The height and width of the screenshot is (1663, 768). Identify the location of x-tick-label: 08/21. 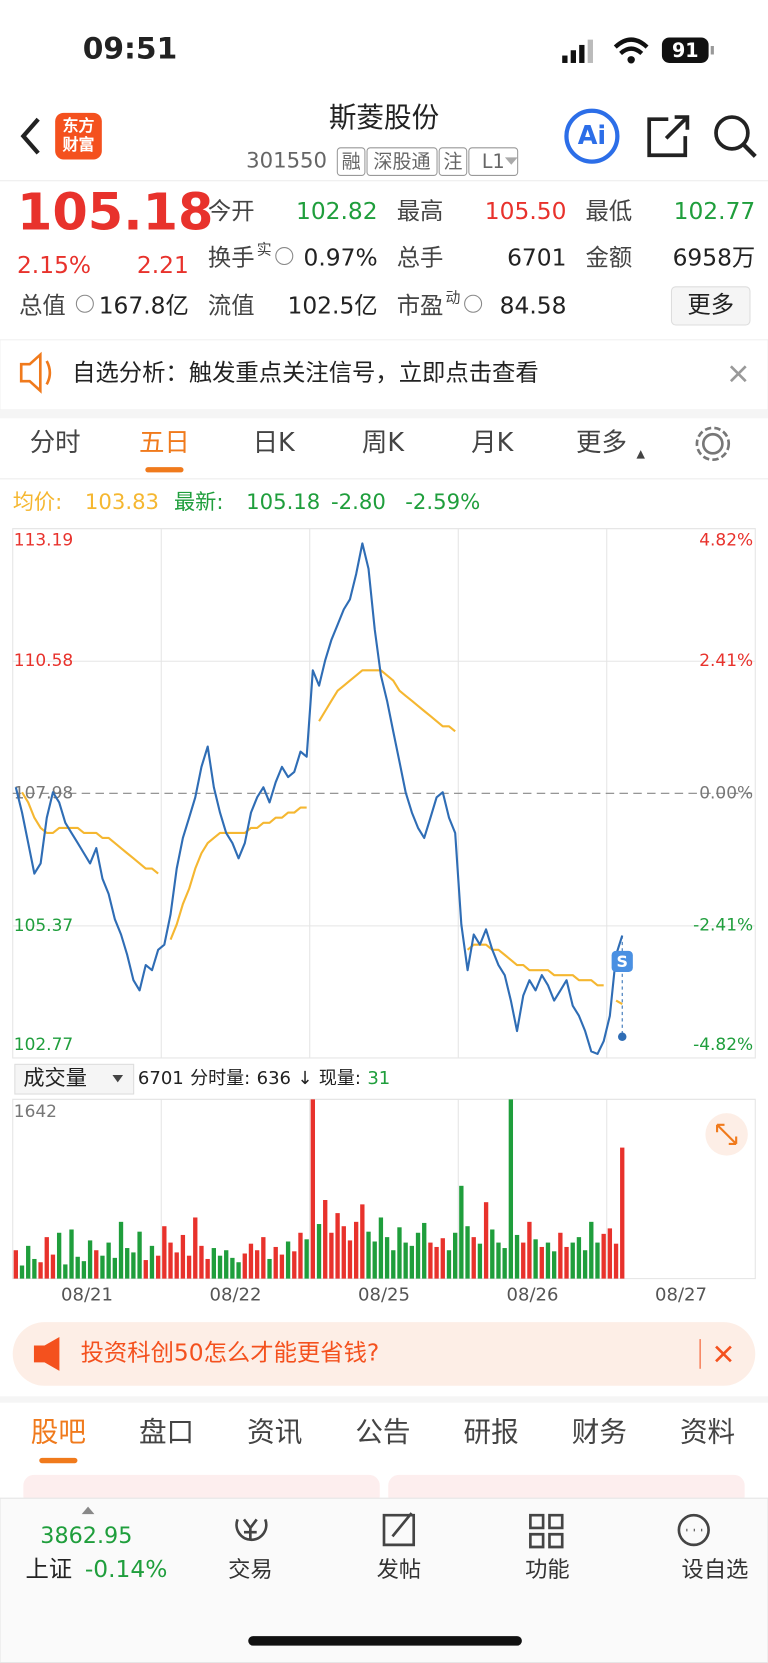
(87, 1295).